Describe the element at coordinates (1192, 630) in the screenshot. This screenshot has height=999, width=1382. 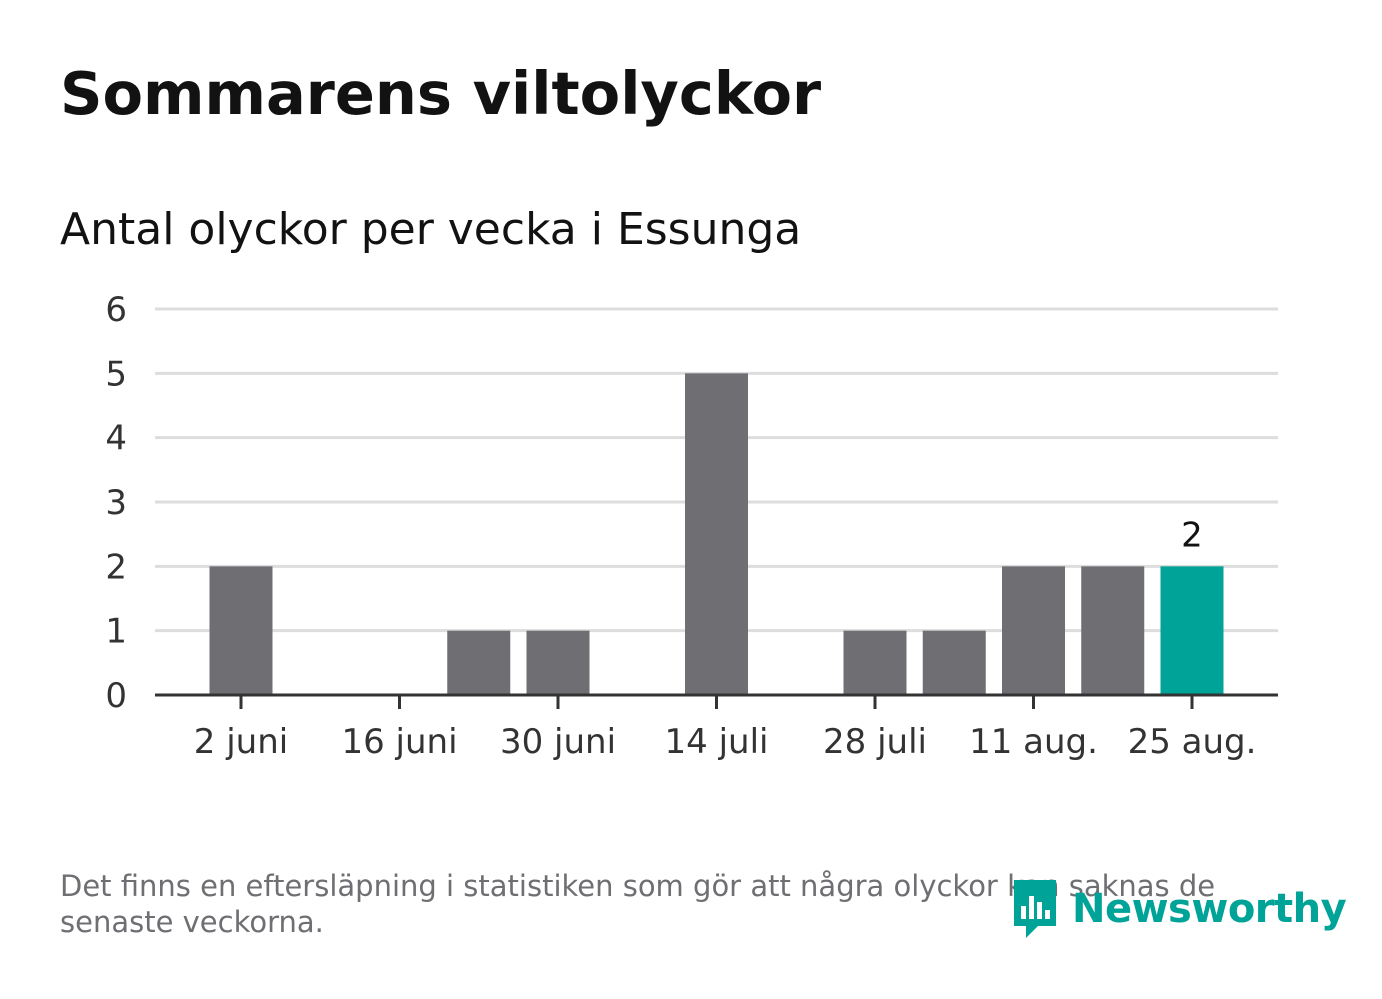
I see `bar-25-aug` at that location.